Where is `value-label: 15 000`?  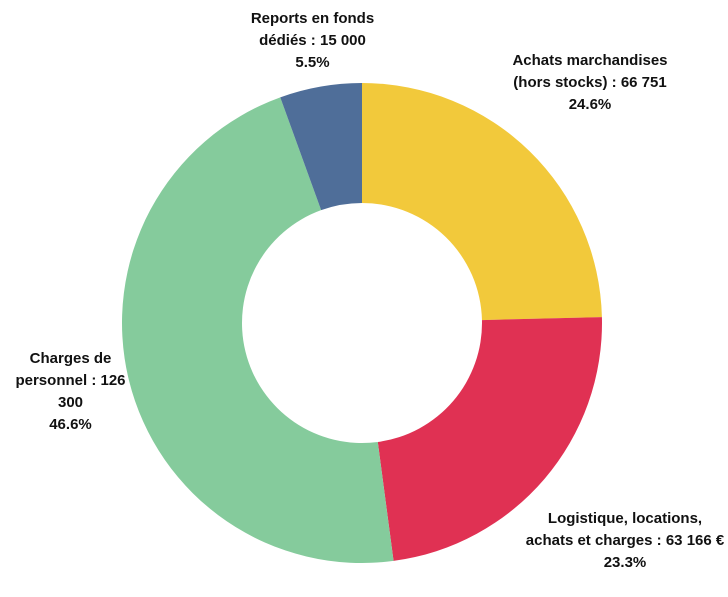 value-label: 15 000 is located at coordinates (342, 40).